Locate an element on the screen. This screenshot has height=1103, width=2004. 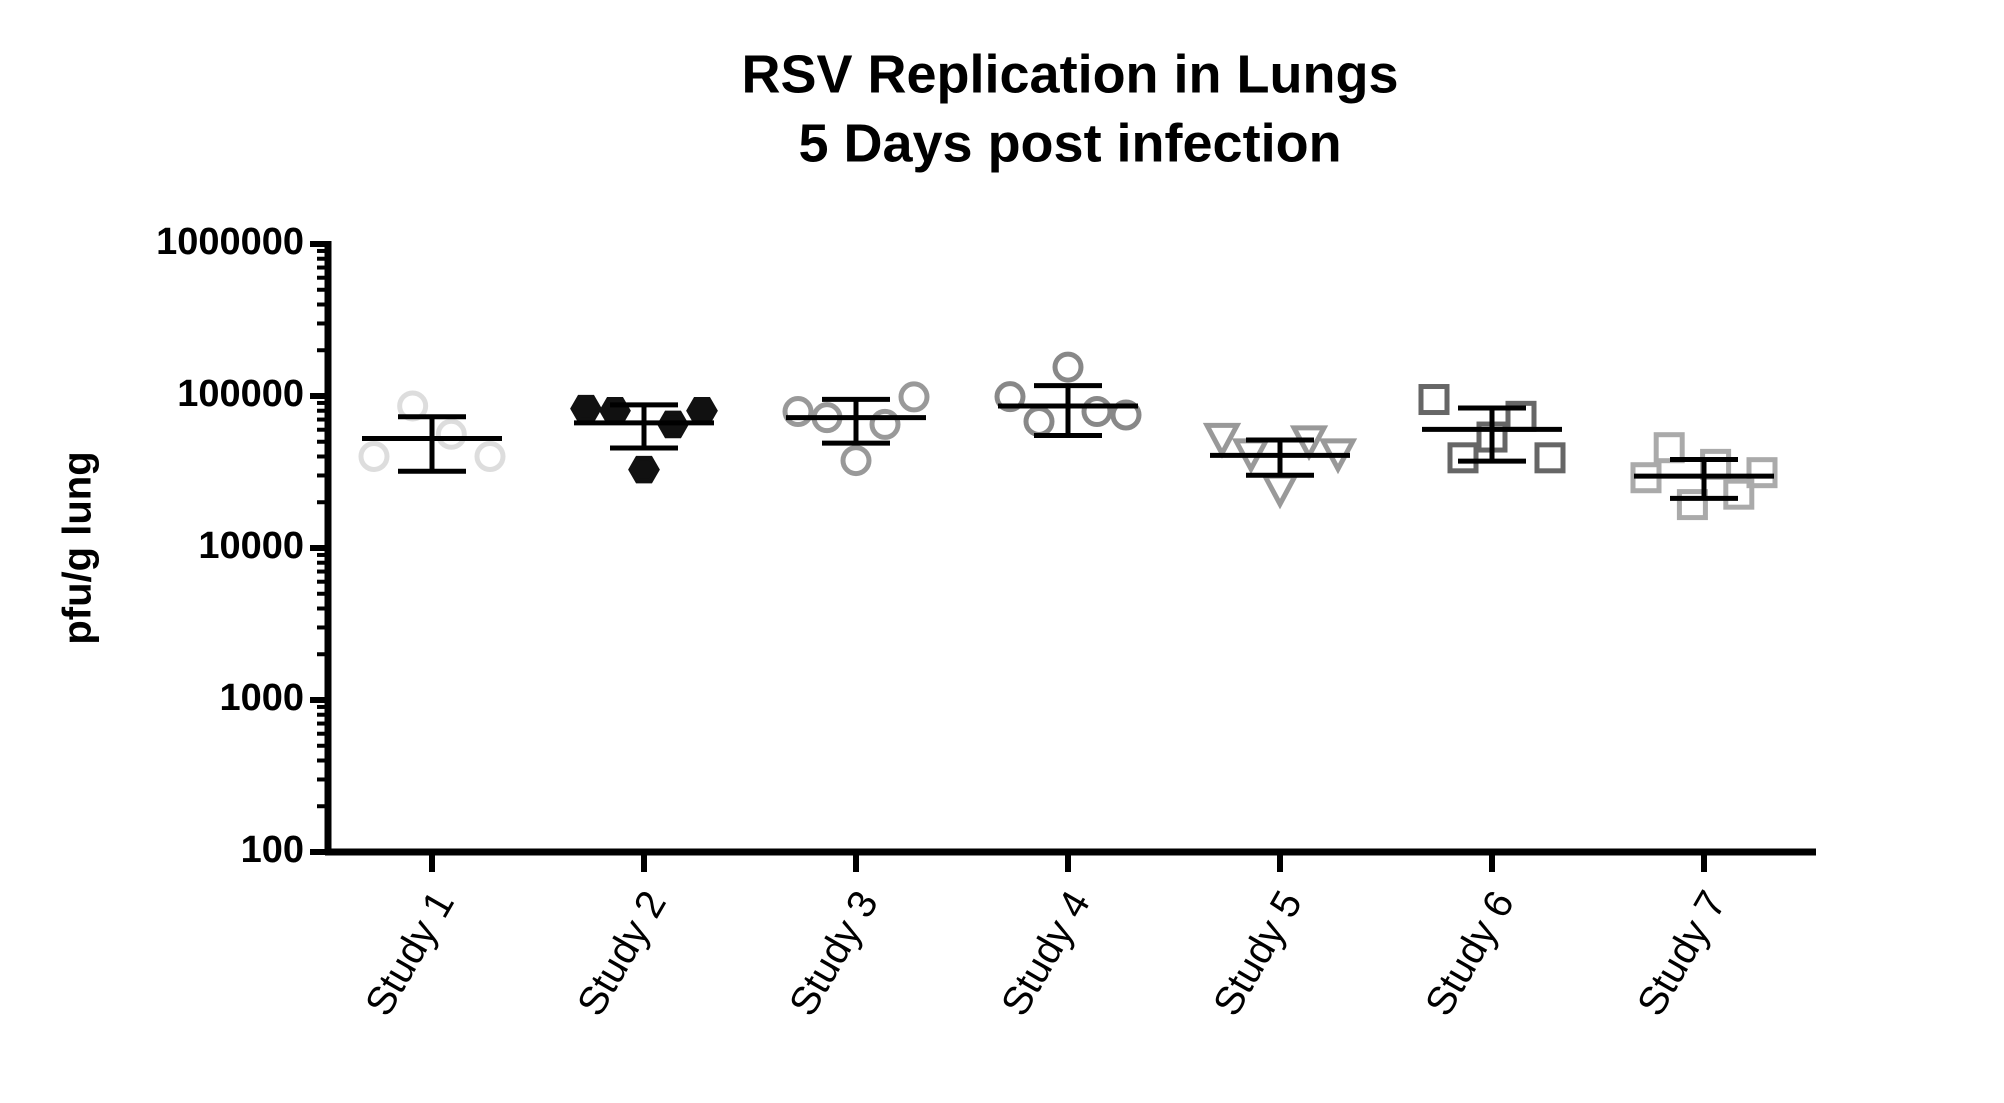
x-tick-label: Study 4 is located at coordinates (1046, 953).